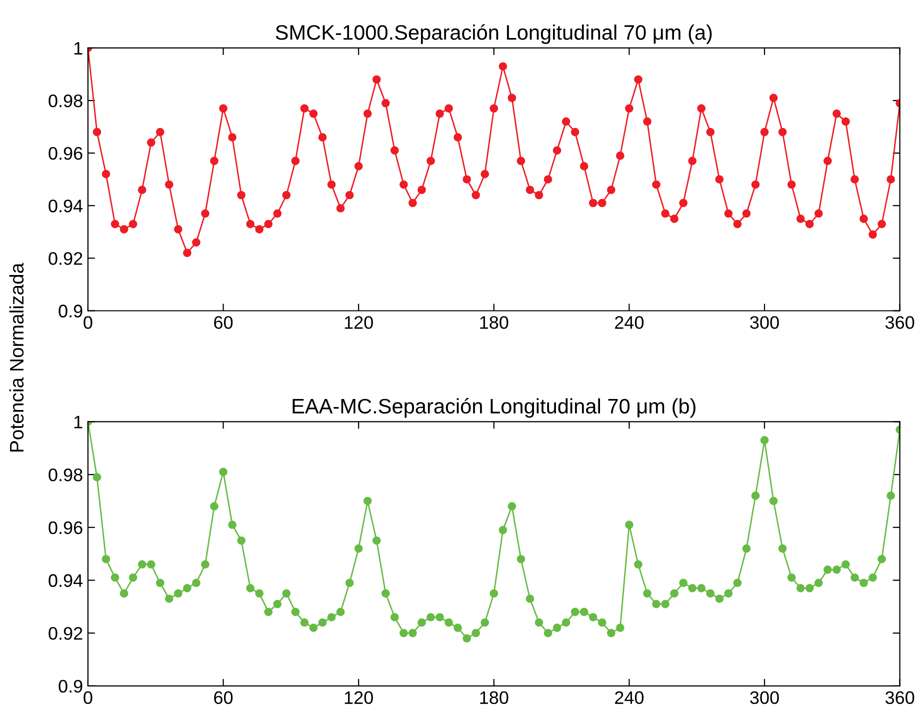 This screenshot has height=716, width=921. Describe the element at coordinates (494, 34) in the screenshot. I see `chart-title: SMCK-1000.Separación Longitudinal 70 μm (a)` at that location.